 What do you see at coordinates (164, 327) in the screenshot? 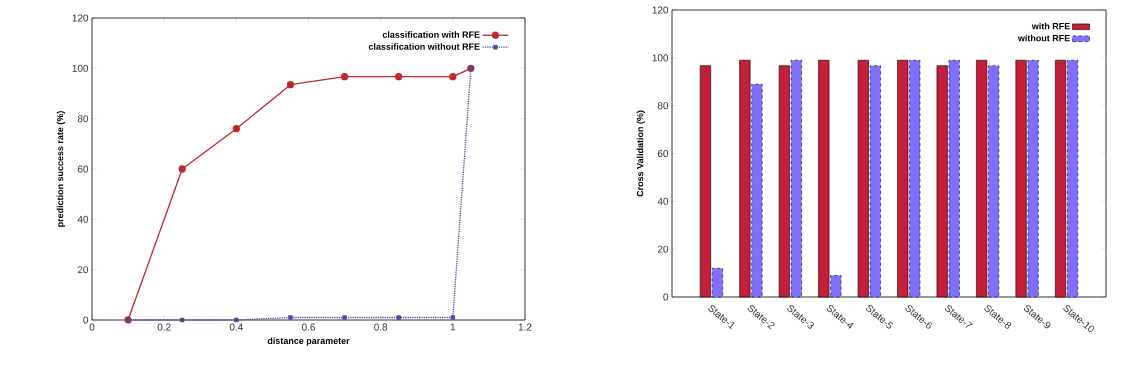
I see `x-tick-label: 0.2` at bounding box center [164, 327].